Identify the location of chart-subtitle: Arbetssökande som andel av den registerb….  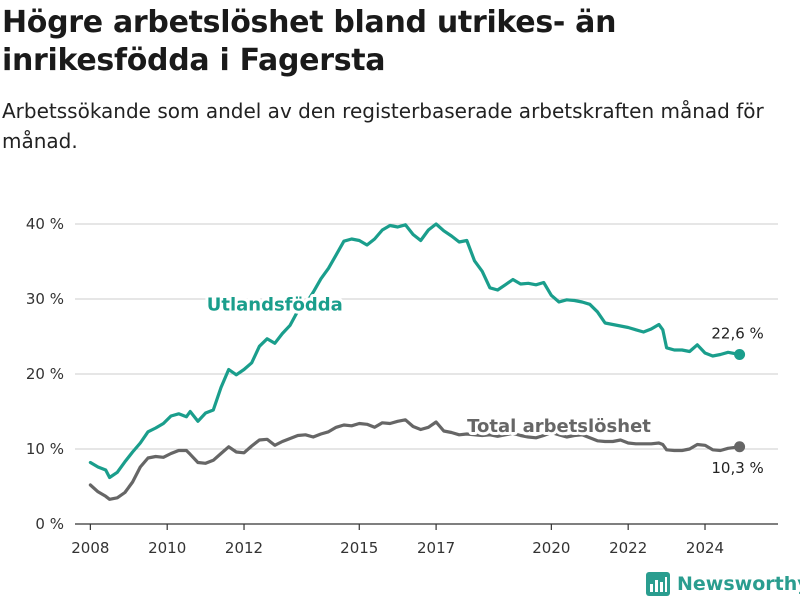
(383, 126).